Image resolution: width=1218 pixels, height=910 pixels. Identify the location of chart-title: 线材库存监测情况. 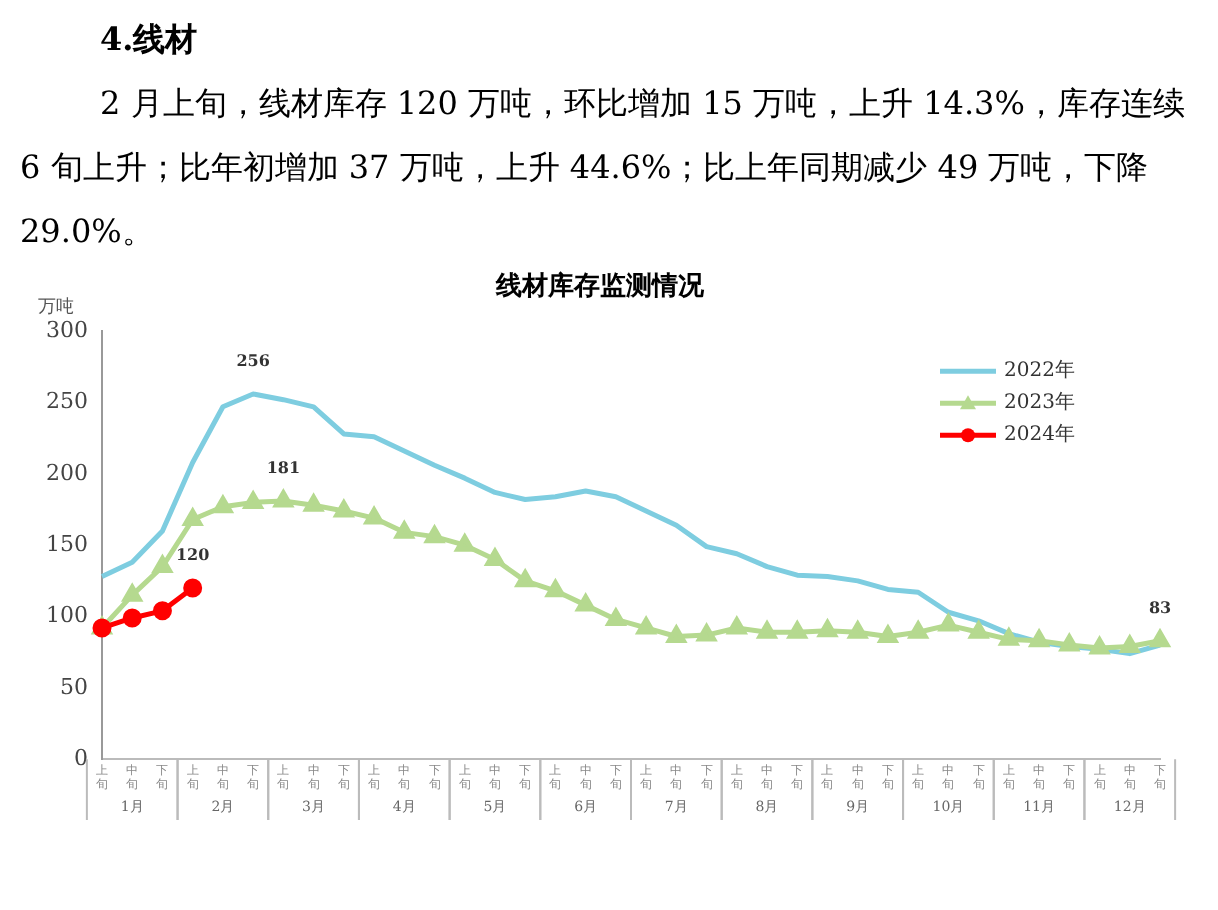
(600, 286).